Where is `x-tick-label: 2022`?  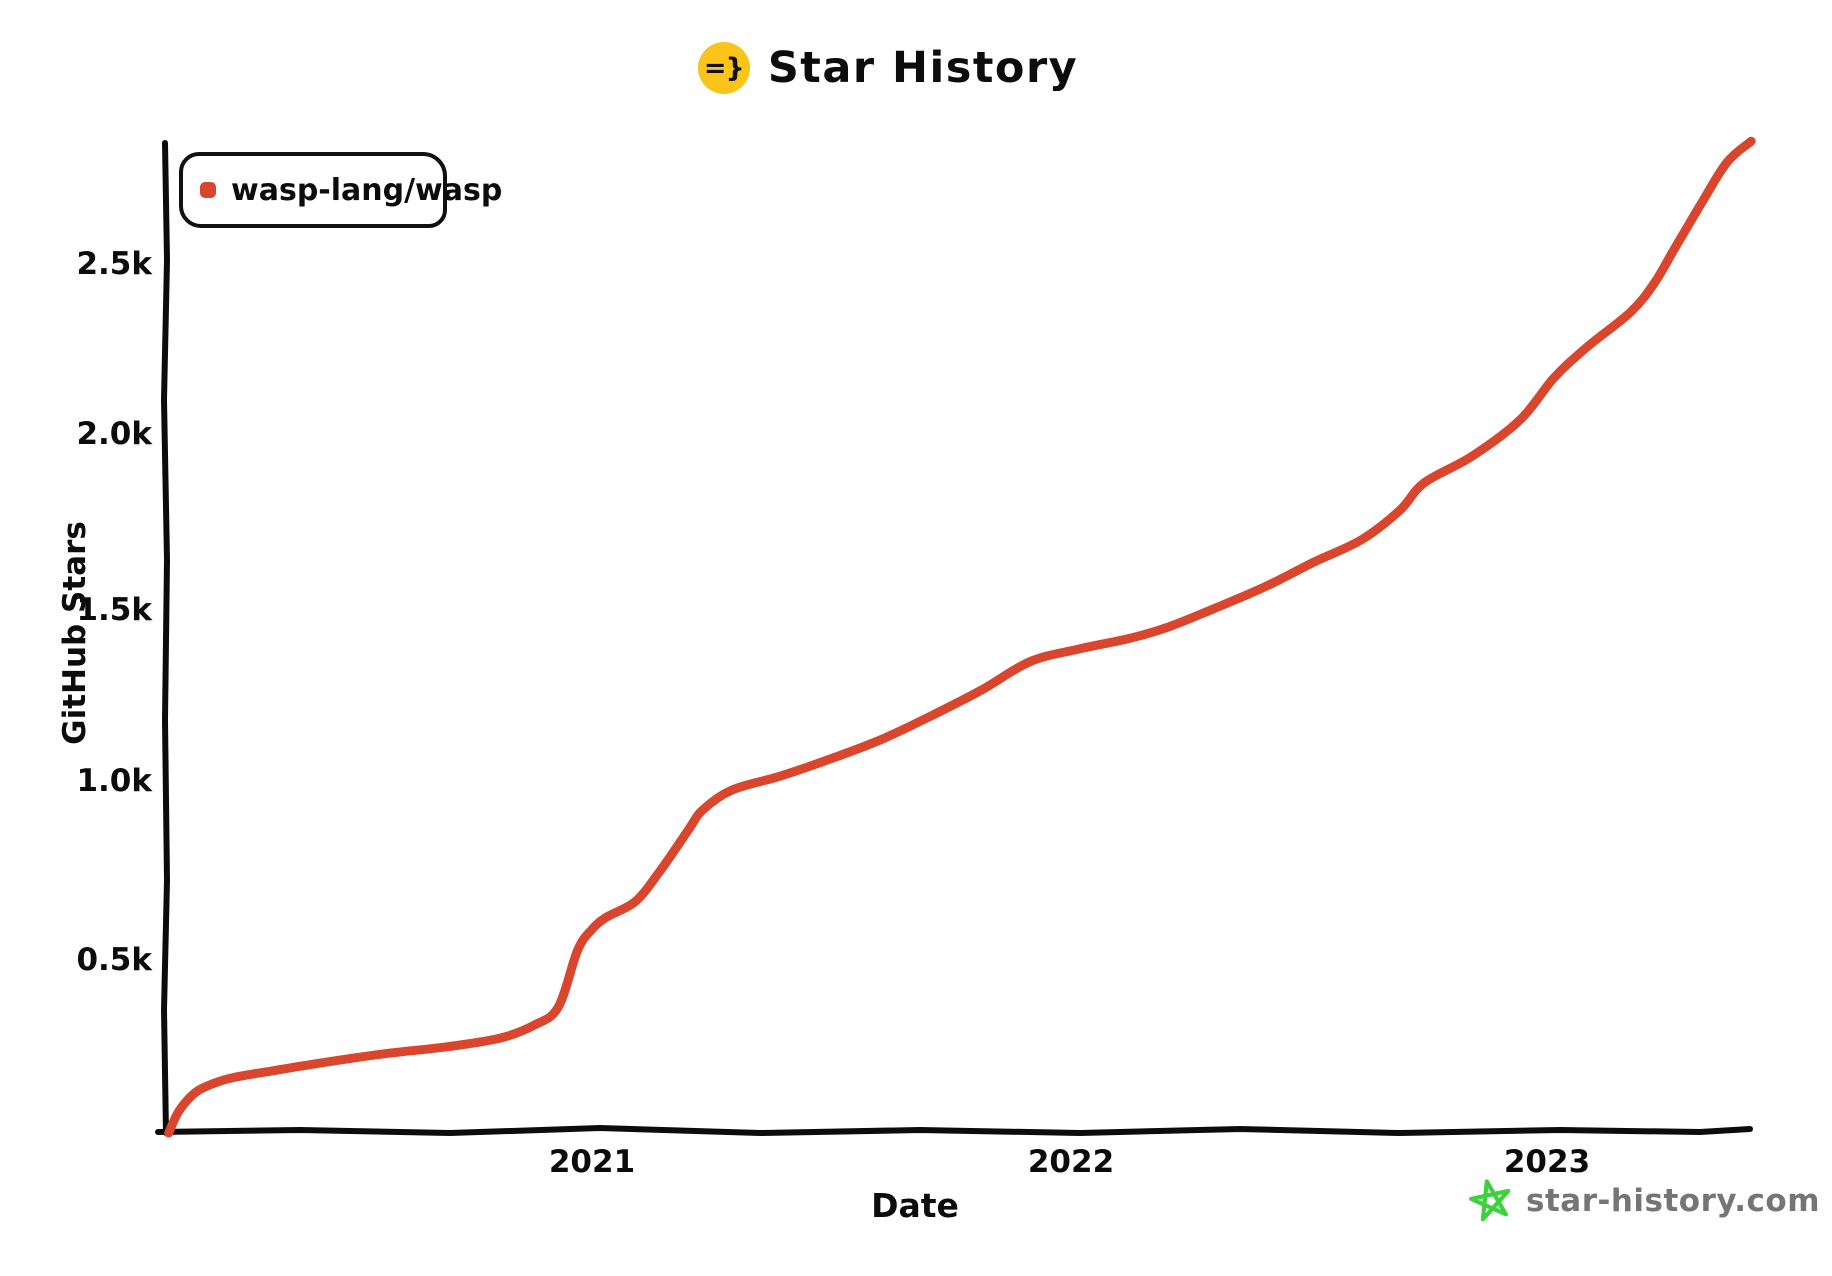 x-tick-label: 2022 is located at coordinates (1071, 1162).